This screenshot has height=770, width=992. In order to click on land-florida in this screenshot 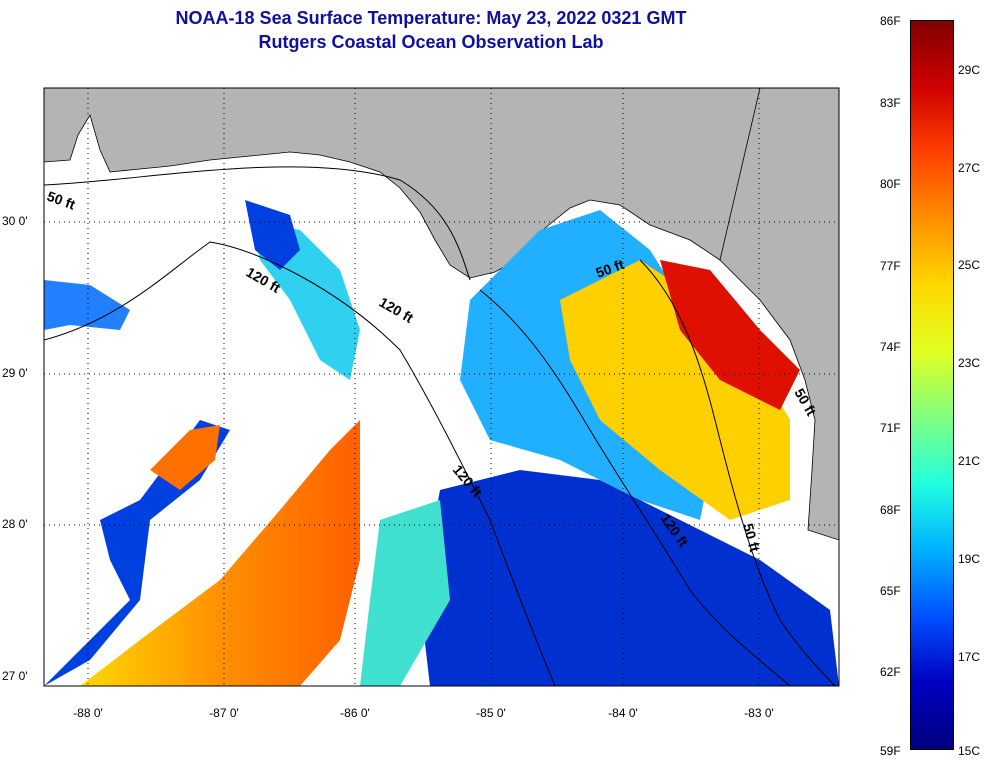, I will do `click(779, 314)`.